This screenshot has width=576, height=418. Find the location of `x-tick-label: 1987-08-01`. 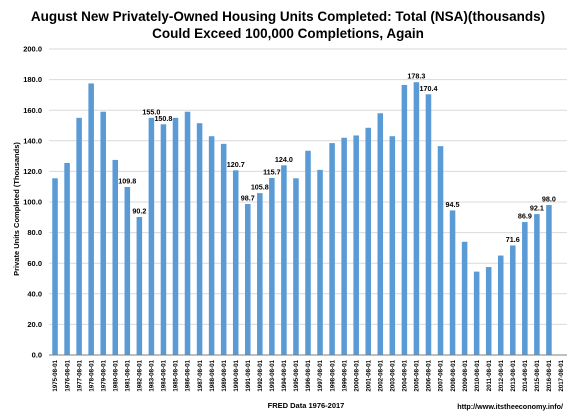

x-tick-label: 1987-08-01 is located at coordinates (200, 375).